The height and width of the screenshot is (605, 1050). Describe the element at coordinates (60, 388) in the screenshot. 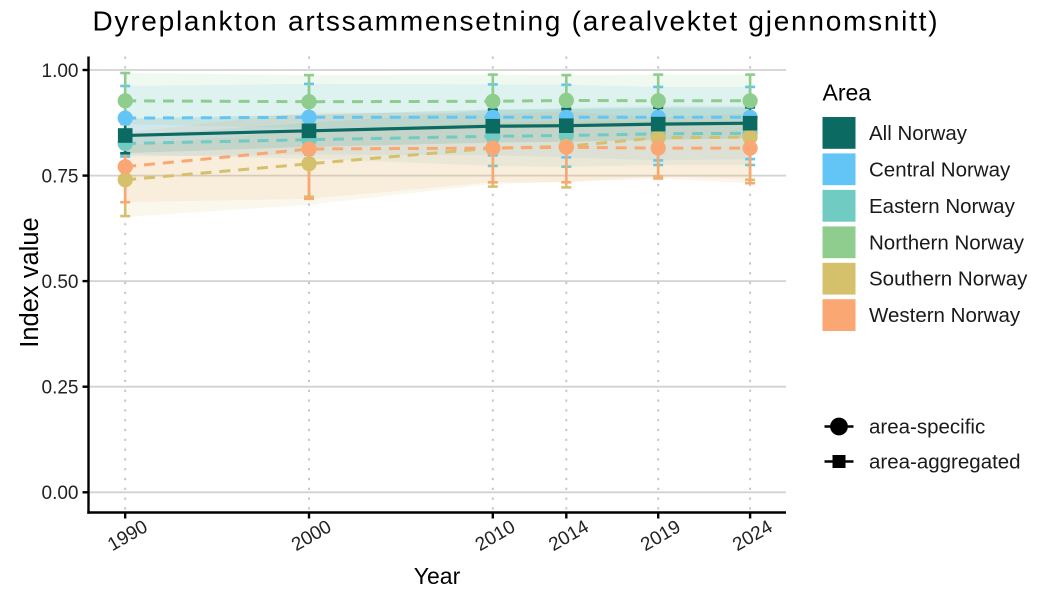

I see `svg-text: 0.25` at that location.